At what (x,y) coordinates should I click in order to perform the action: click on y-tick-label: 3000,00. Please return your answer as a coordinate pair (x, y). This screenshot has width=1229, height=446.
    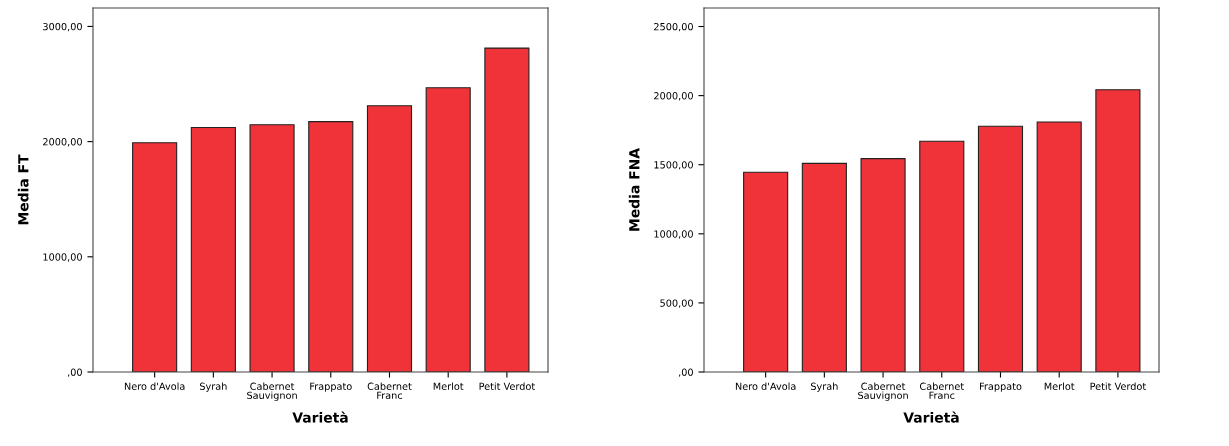
    Looking at the image, I should click on (62, 27).